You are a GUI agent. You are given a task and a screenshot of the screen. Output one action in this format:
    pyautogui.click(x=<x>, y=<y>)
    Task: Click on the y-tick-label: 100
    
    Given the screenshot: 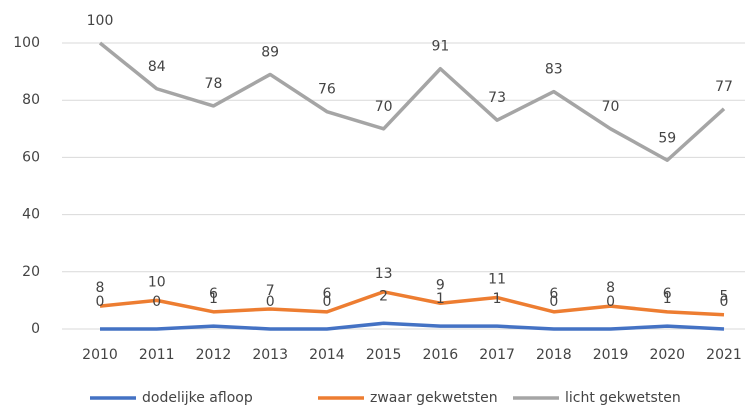 What is the action you would take?
    pyautogui.click(x=26, y=43)
    